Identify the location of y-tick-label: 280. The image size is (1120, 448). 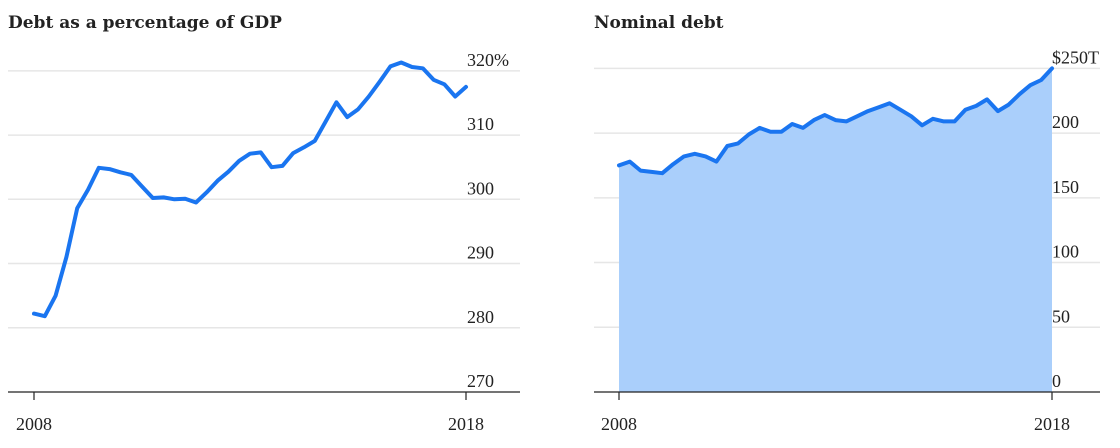
(480, 317).